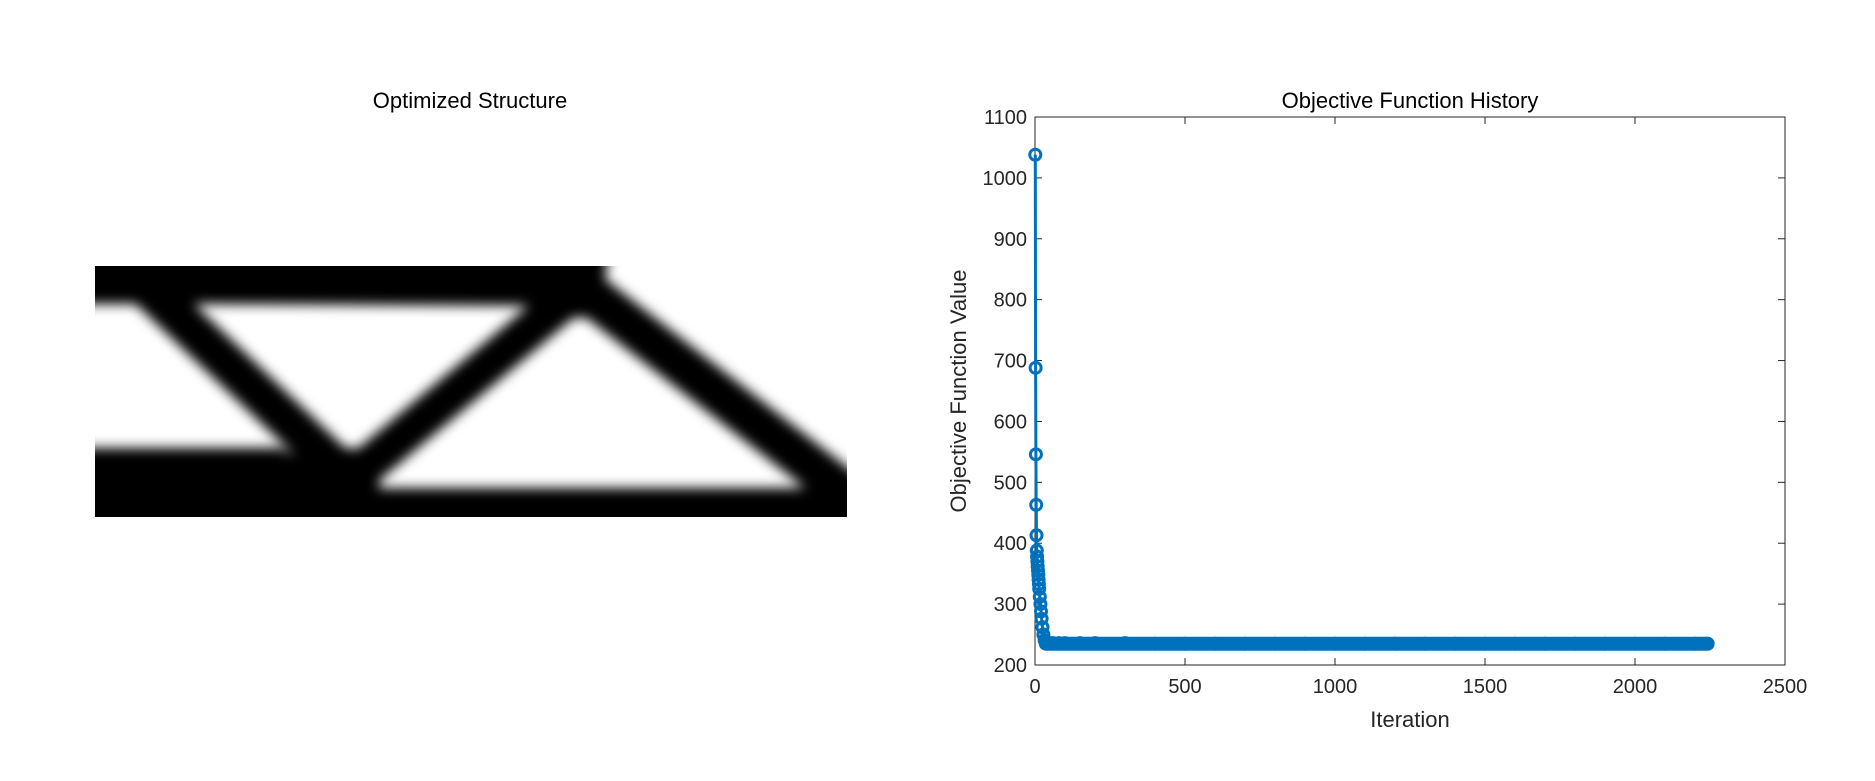 The height and width of the screenshot is (781, 1875). I want to click on structure-title: Optimized Structure, so click(470, 100).